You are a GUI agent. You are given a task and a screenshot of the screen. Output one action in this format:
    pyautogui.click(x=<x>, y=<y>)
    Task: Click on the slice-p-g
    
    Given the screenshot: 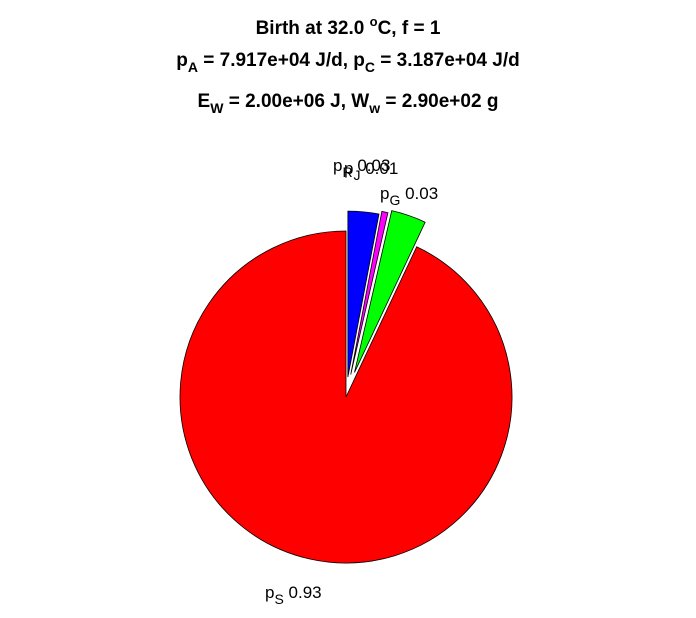 What is the action you would take?
    pyautogui.click(x=390, y=291)
    